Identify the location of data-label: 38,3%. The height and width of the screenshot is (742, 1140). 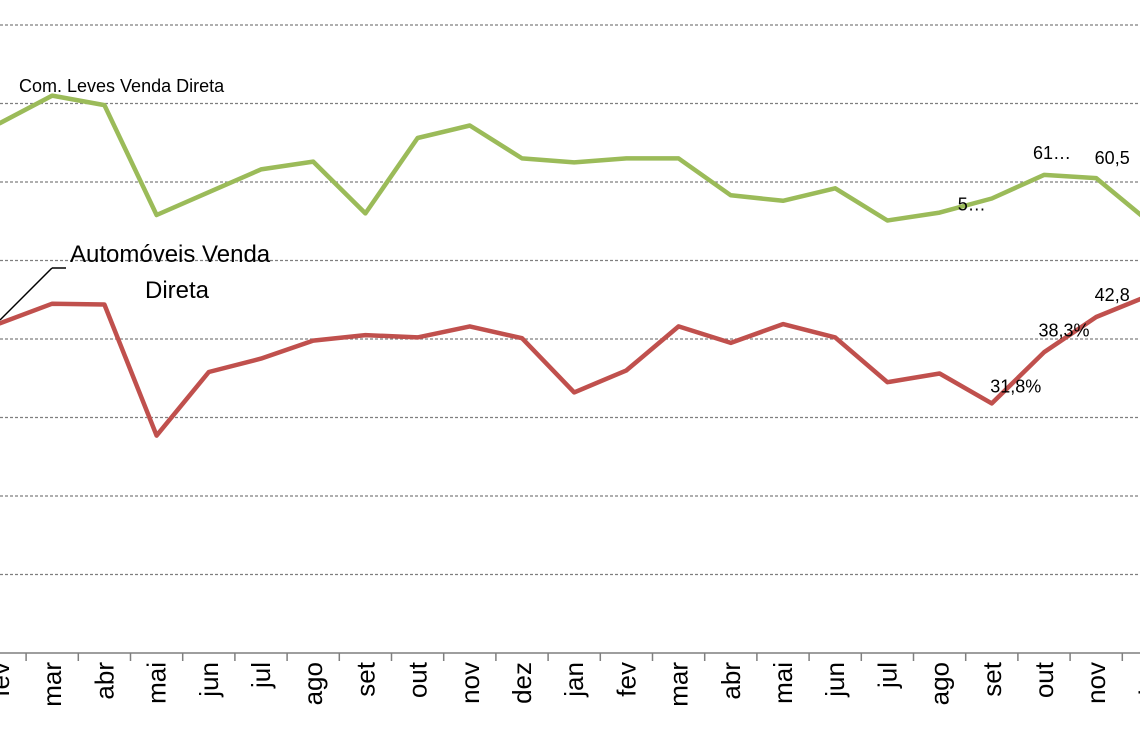
(1063, 330).